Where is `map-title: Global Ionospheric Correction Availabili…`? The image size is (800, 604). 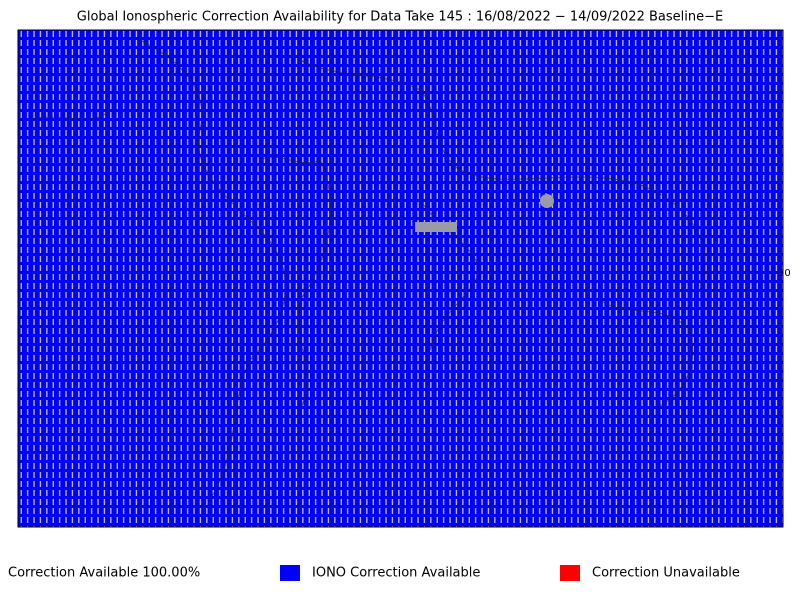
map-title: Global Ionospheric Correction Availabili… is located at coordinates (400, 17).